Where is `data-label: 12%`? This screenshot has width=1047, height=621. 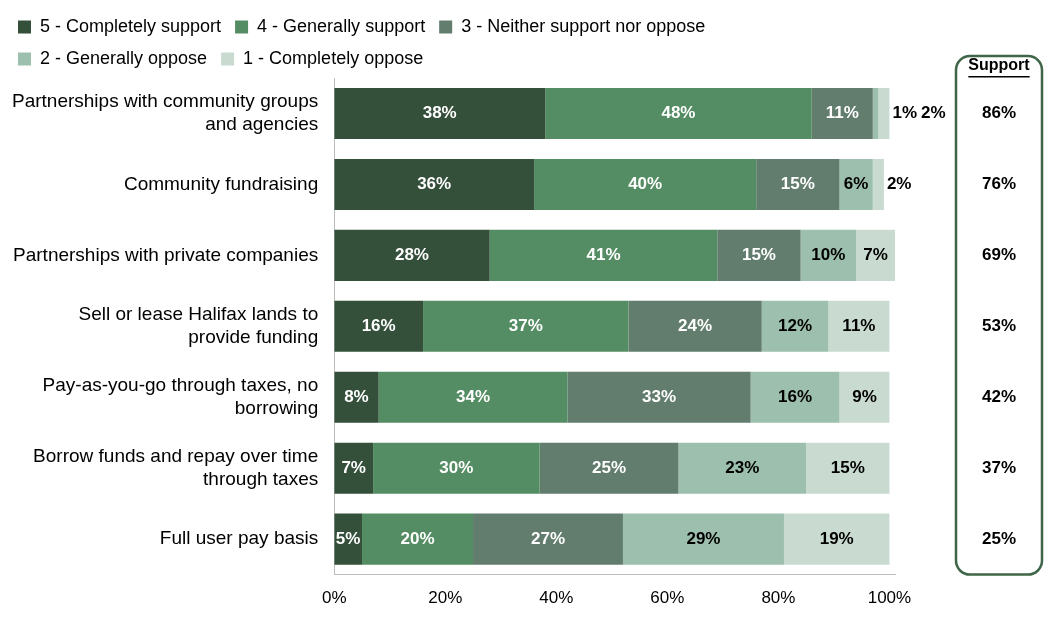
data-label: 12% is located at coordinates (795, 325).